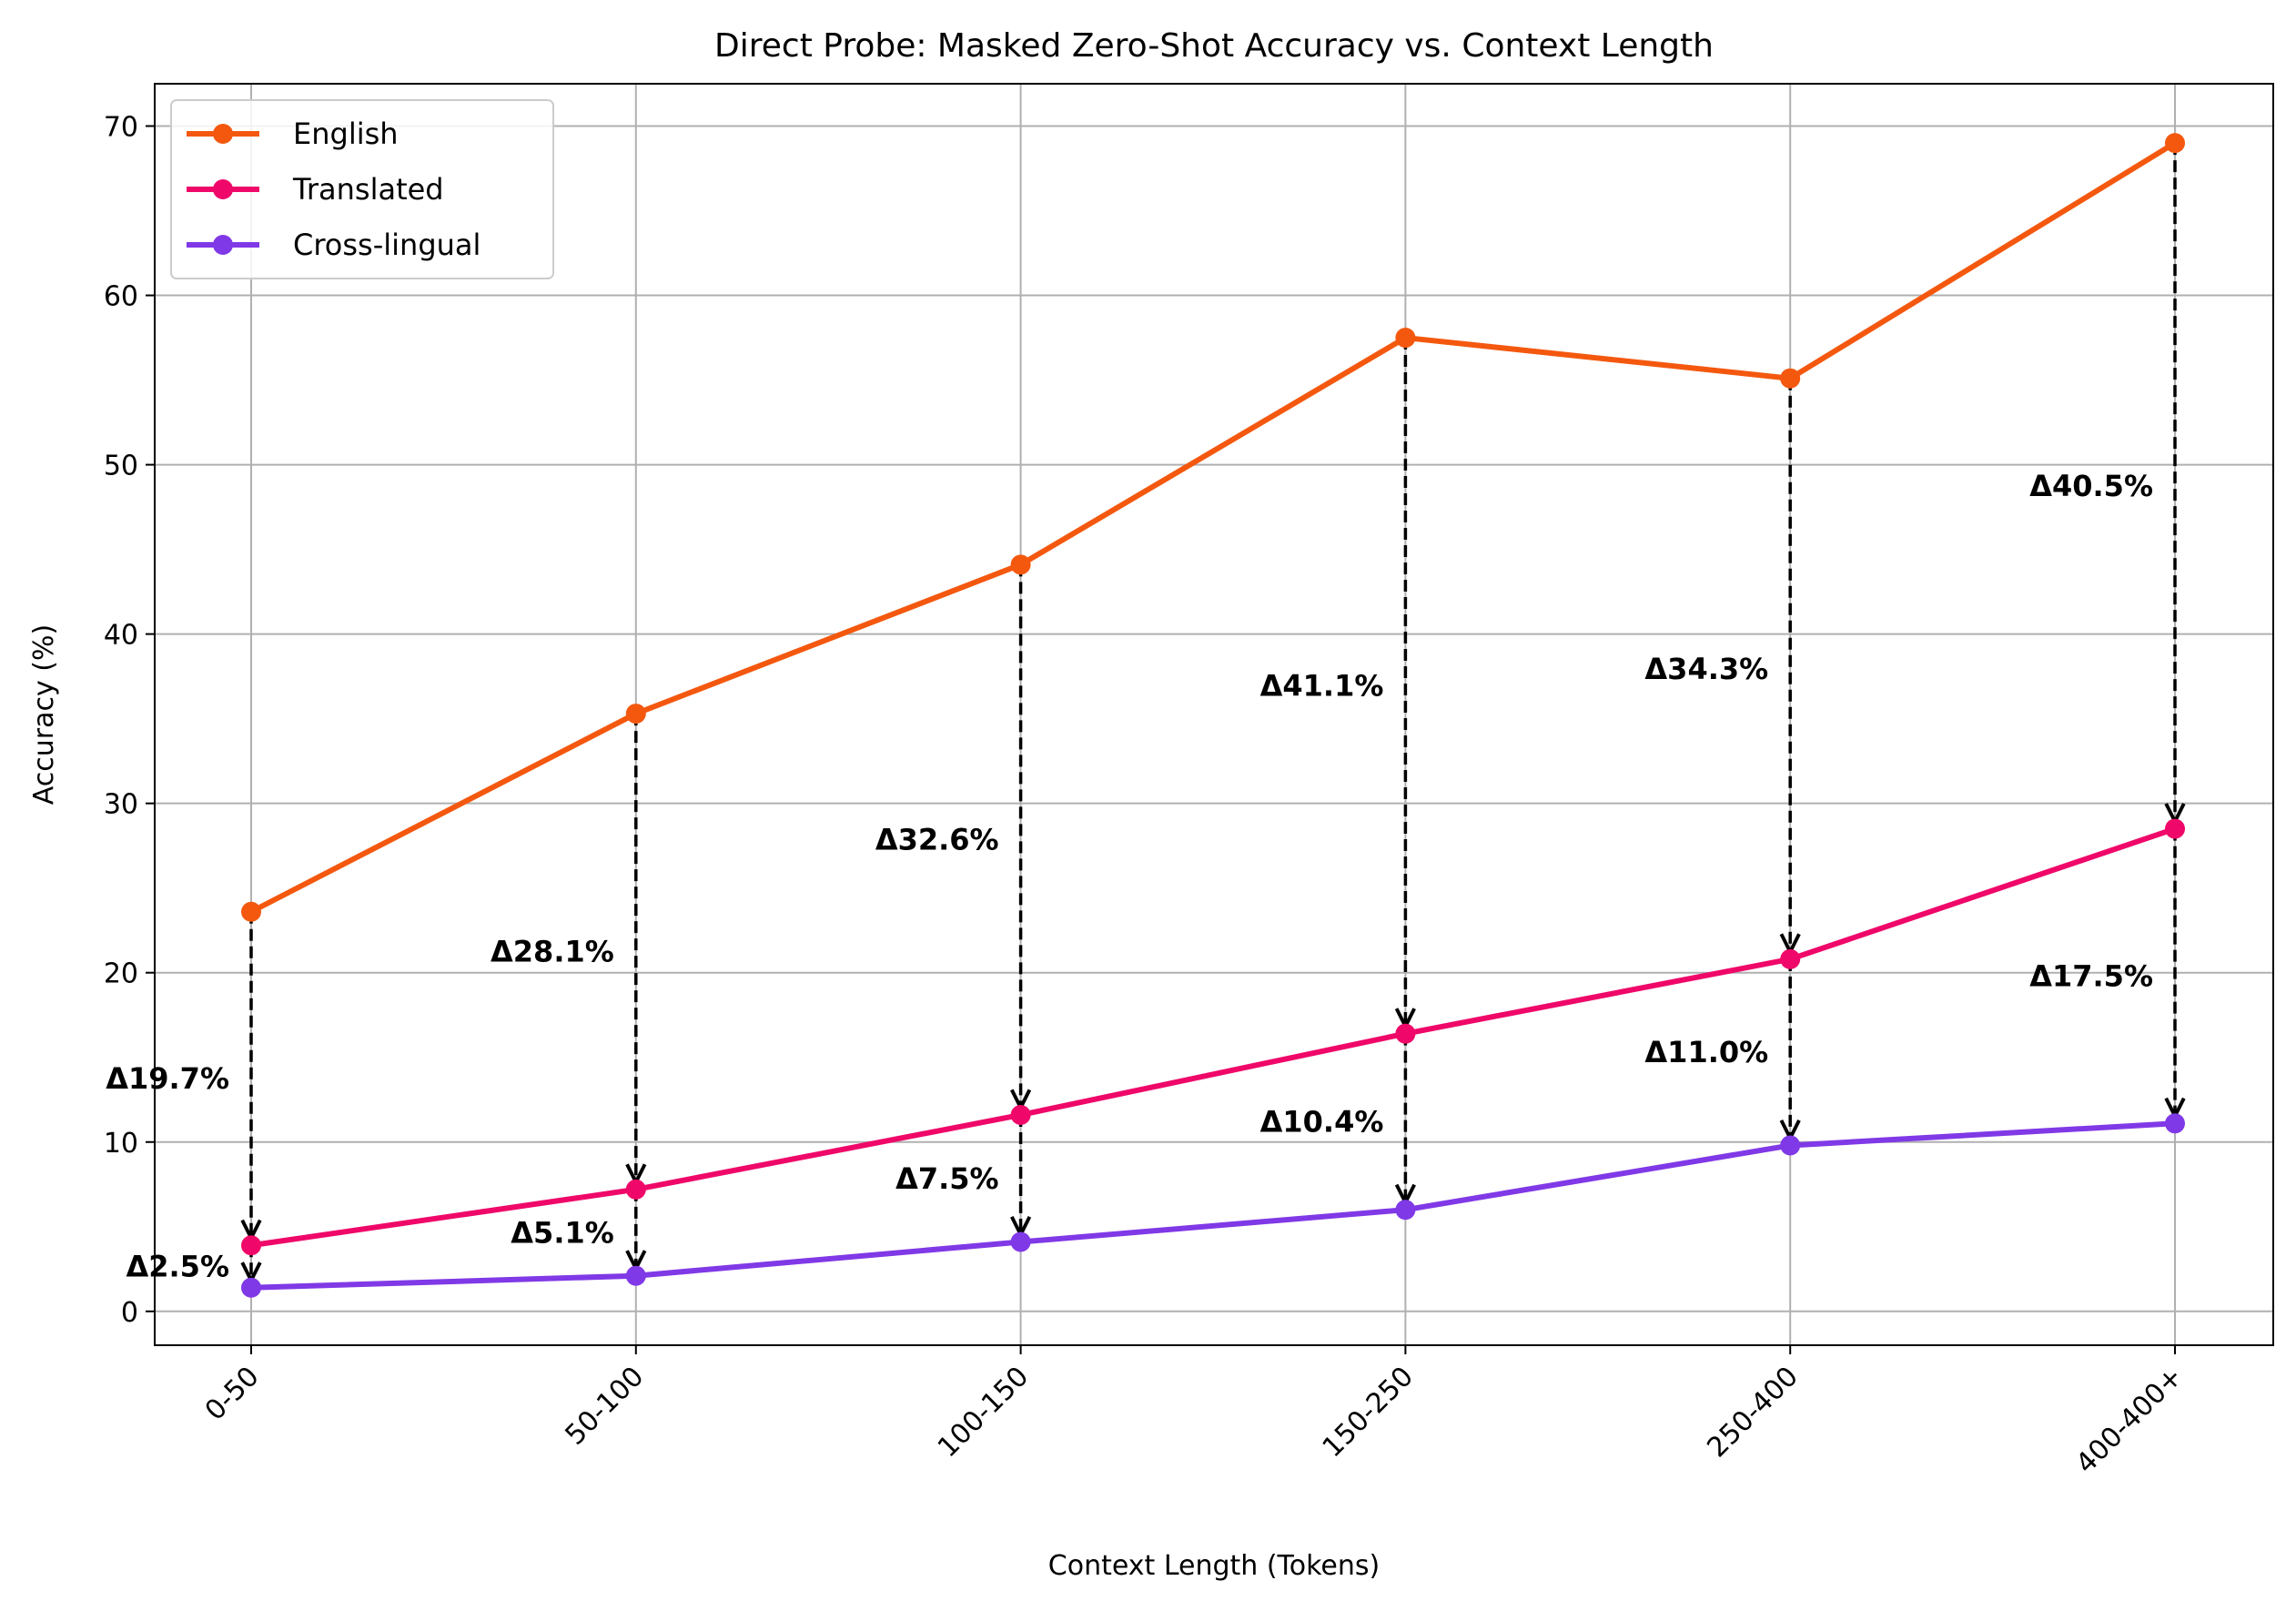  I want to click on y-tick-label: 40, so click(121, 636).